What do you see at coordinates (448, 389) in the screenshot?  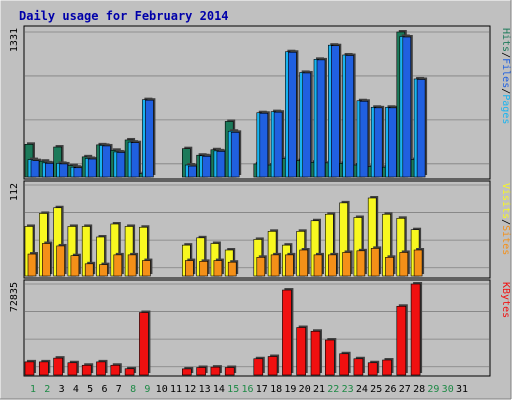 I see `x-tick-label-day-30: 30` at bounding box center [448, 389].